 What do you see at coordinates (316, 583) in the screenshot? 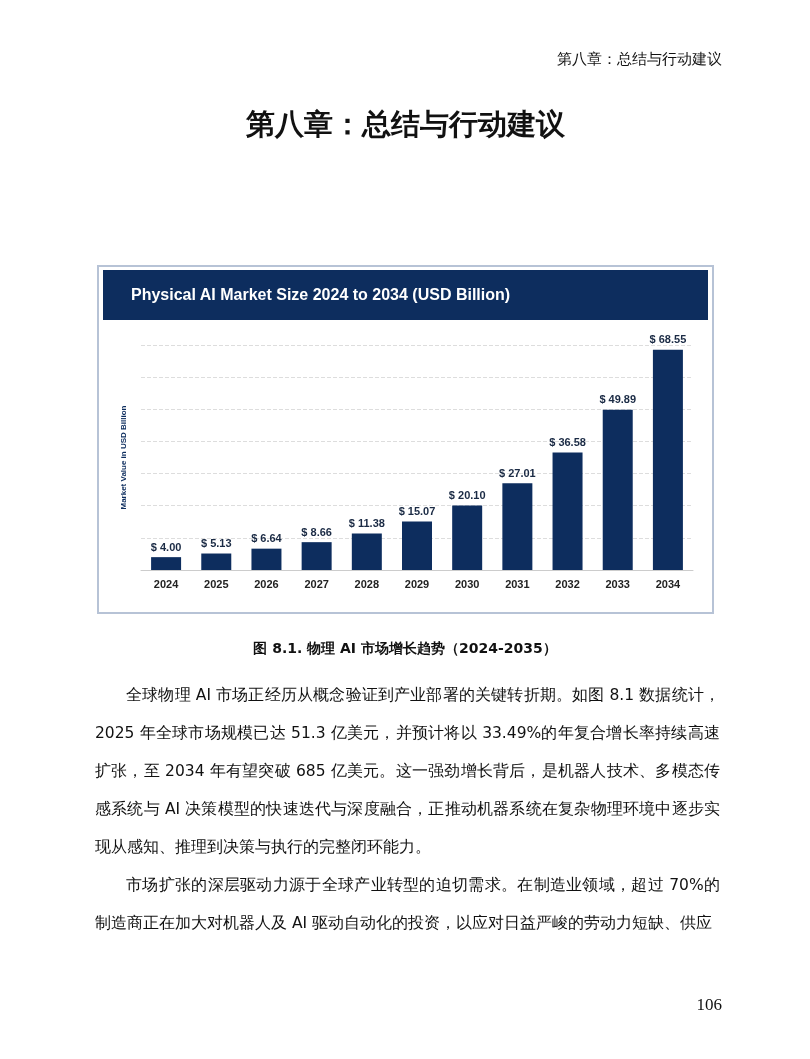
I see `x-tick-label: 2027` at bounding box center [316, 583].